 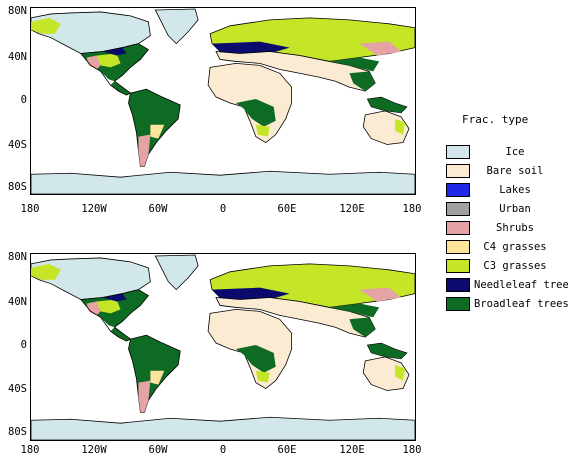 I want to click on legend-item: Ice, so click(x=506, y=152).